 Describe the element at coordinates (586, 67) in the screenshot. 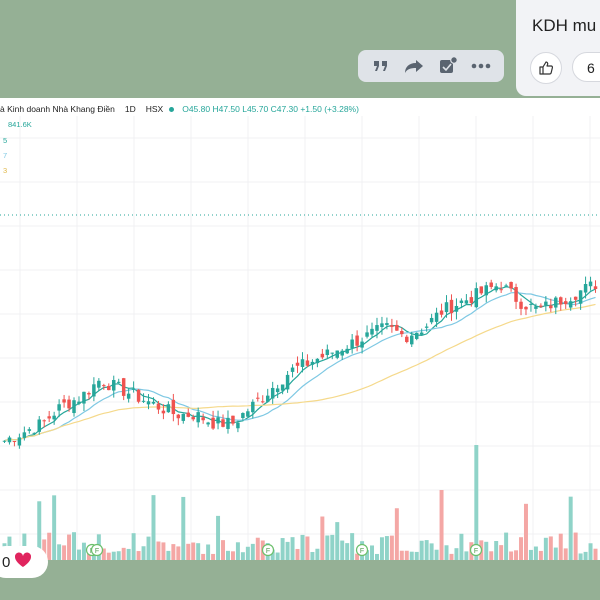

I see `reaction-count-button: 6` at that location.